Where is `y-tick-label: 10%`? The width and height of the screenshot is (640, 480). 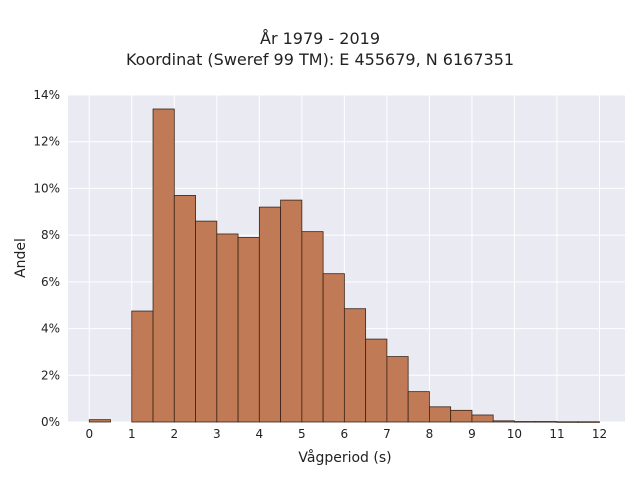
y-tick-label: 10% is located at coordinates (46, 188).